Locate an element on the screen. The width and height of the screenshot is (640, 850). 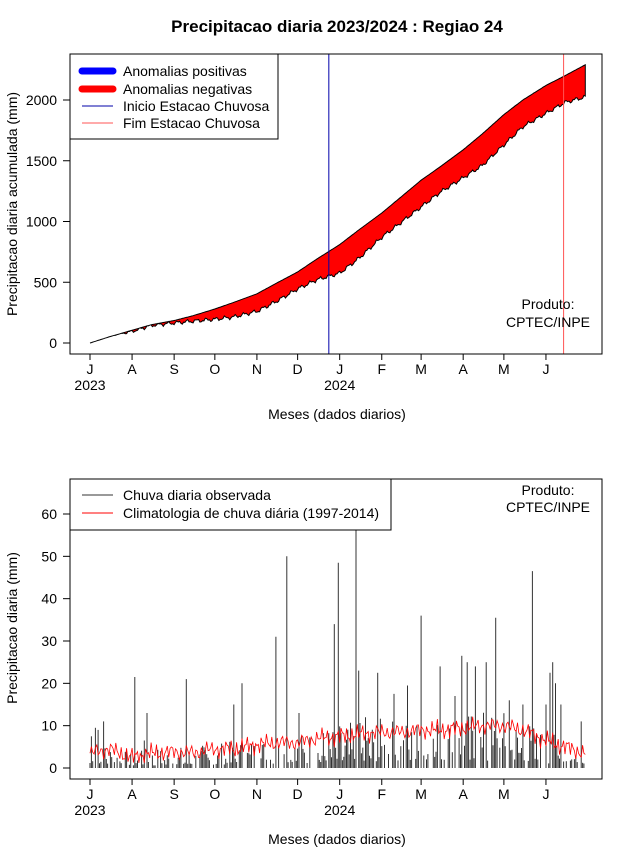
season-markers is located at coordinates (446, 204).